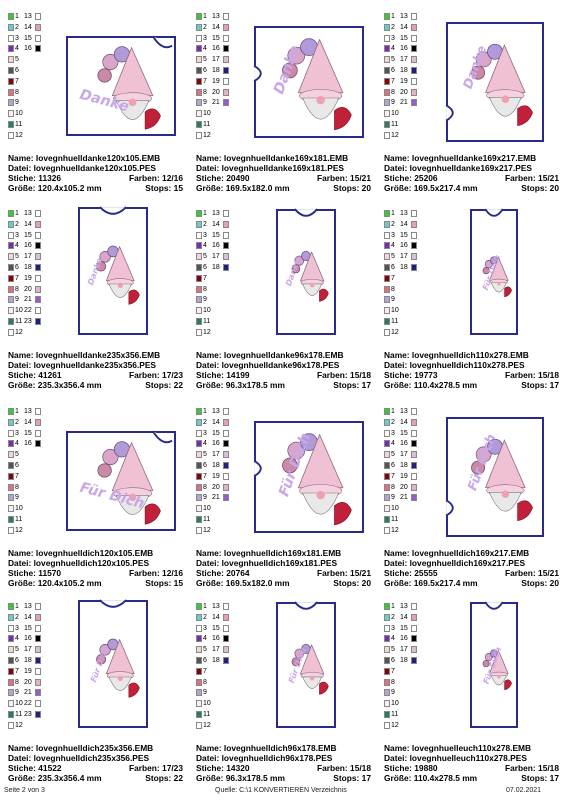 The width and height of the screenshot is (566, 800). I want to click on name-row: Name: lovegnhuelldich96x178.EMB, so click(283, 748).